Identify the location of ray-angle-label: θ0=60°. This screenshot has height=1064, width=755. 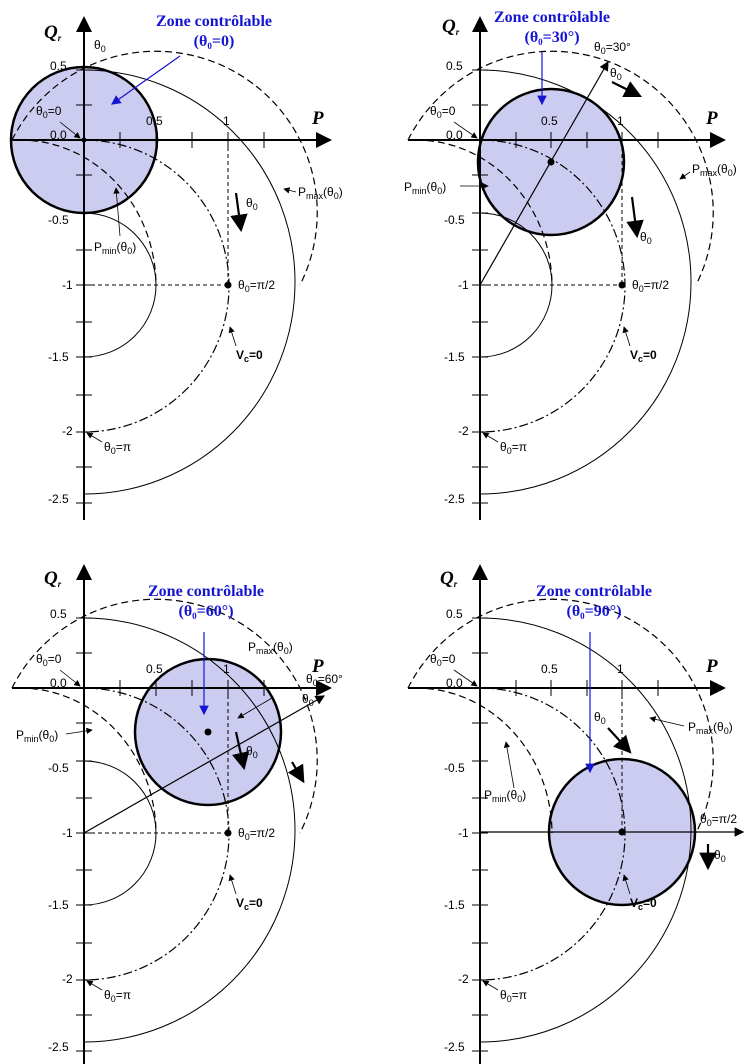
(324, 680).